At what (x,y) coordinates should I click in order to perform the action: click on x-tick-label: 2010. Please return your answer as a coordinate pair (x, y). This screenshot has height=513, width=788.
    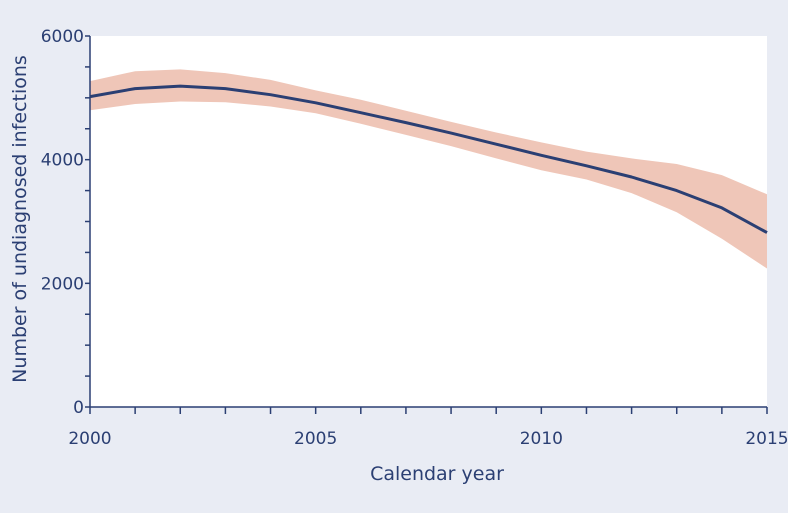
    Looking at the image, I should click on (541, 439).